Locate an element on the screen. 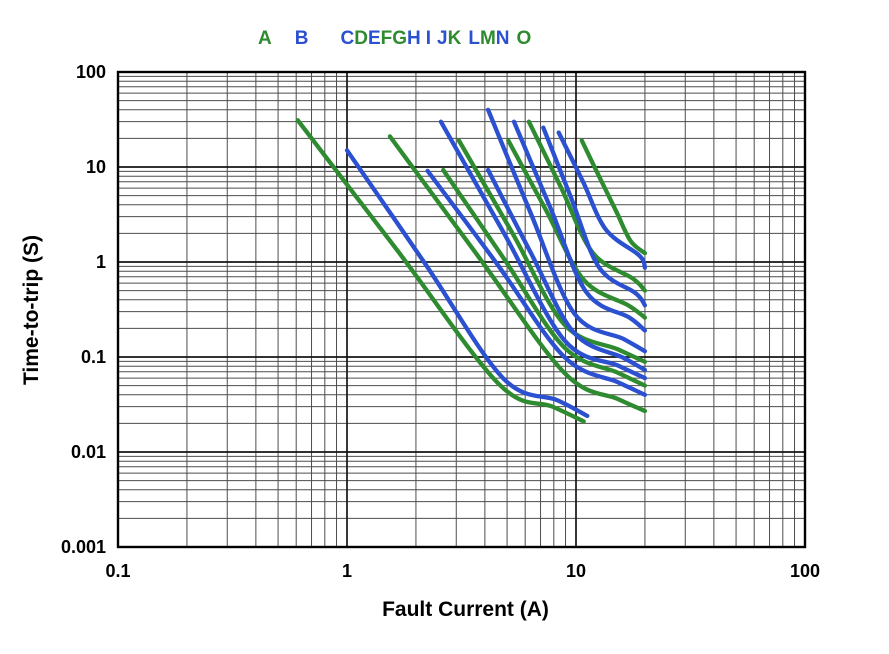  chart-legend: A B CDEFGH I JK LMN O is located at coordinates (394, 40).